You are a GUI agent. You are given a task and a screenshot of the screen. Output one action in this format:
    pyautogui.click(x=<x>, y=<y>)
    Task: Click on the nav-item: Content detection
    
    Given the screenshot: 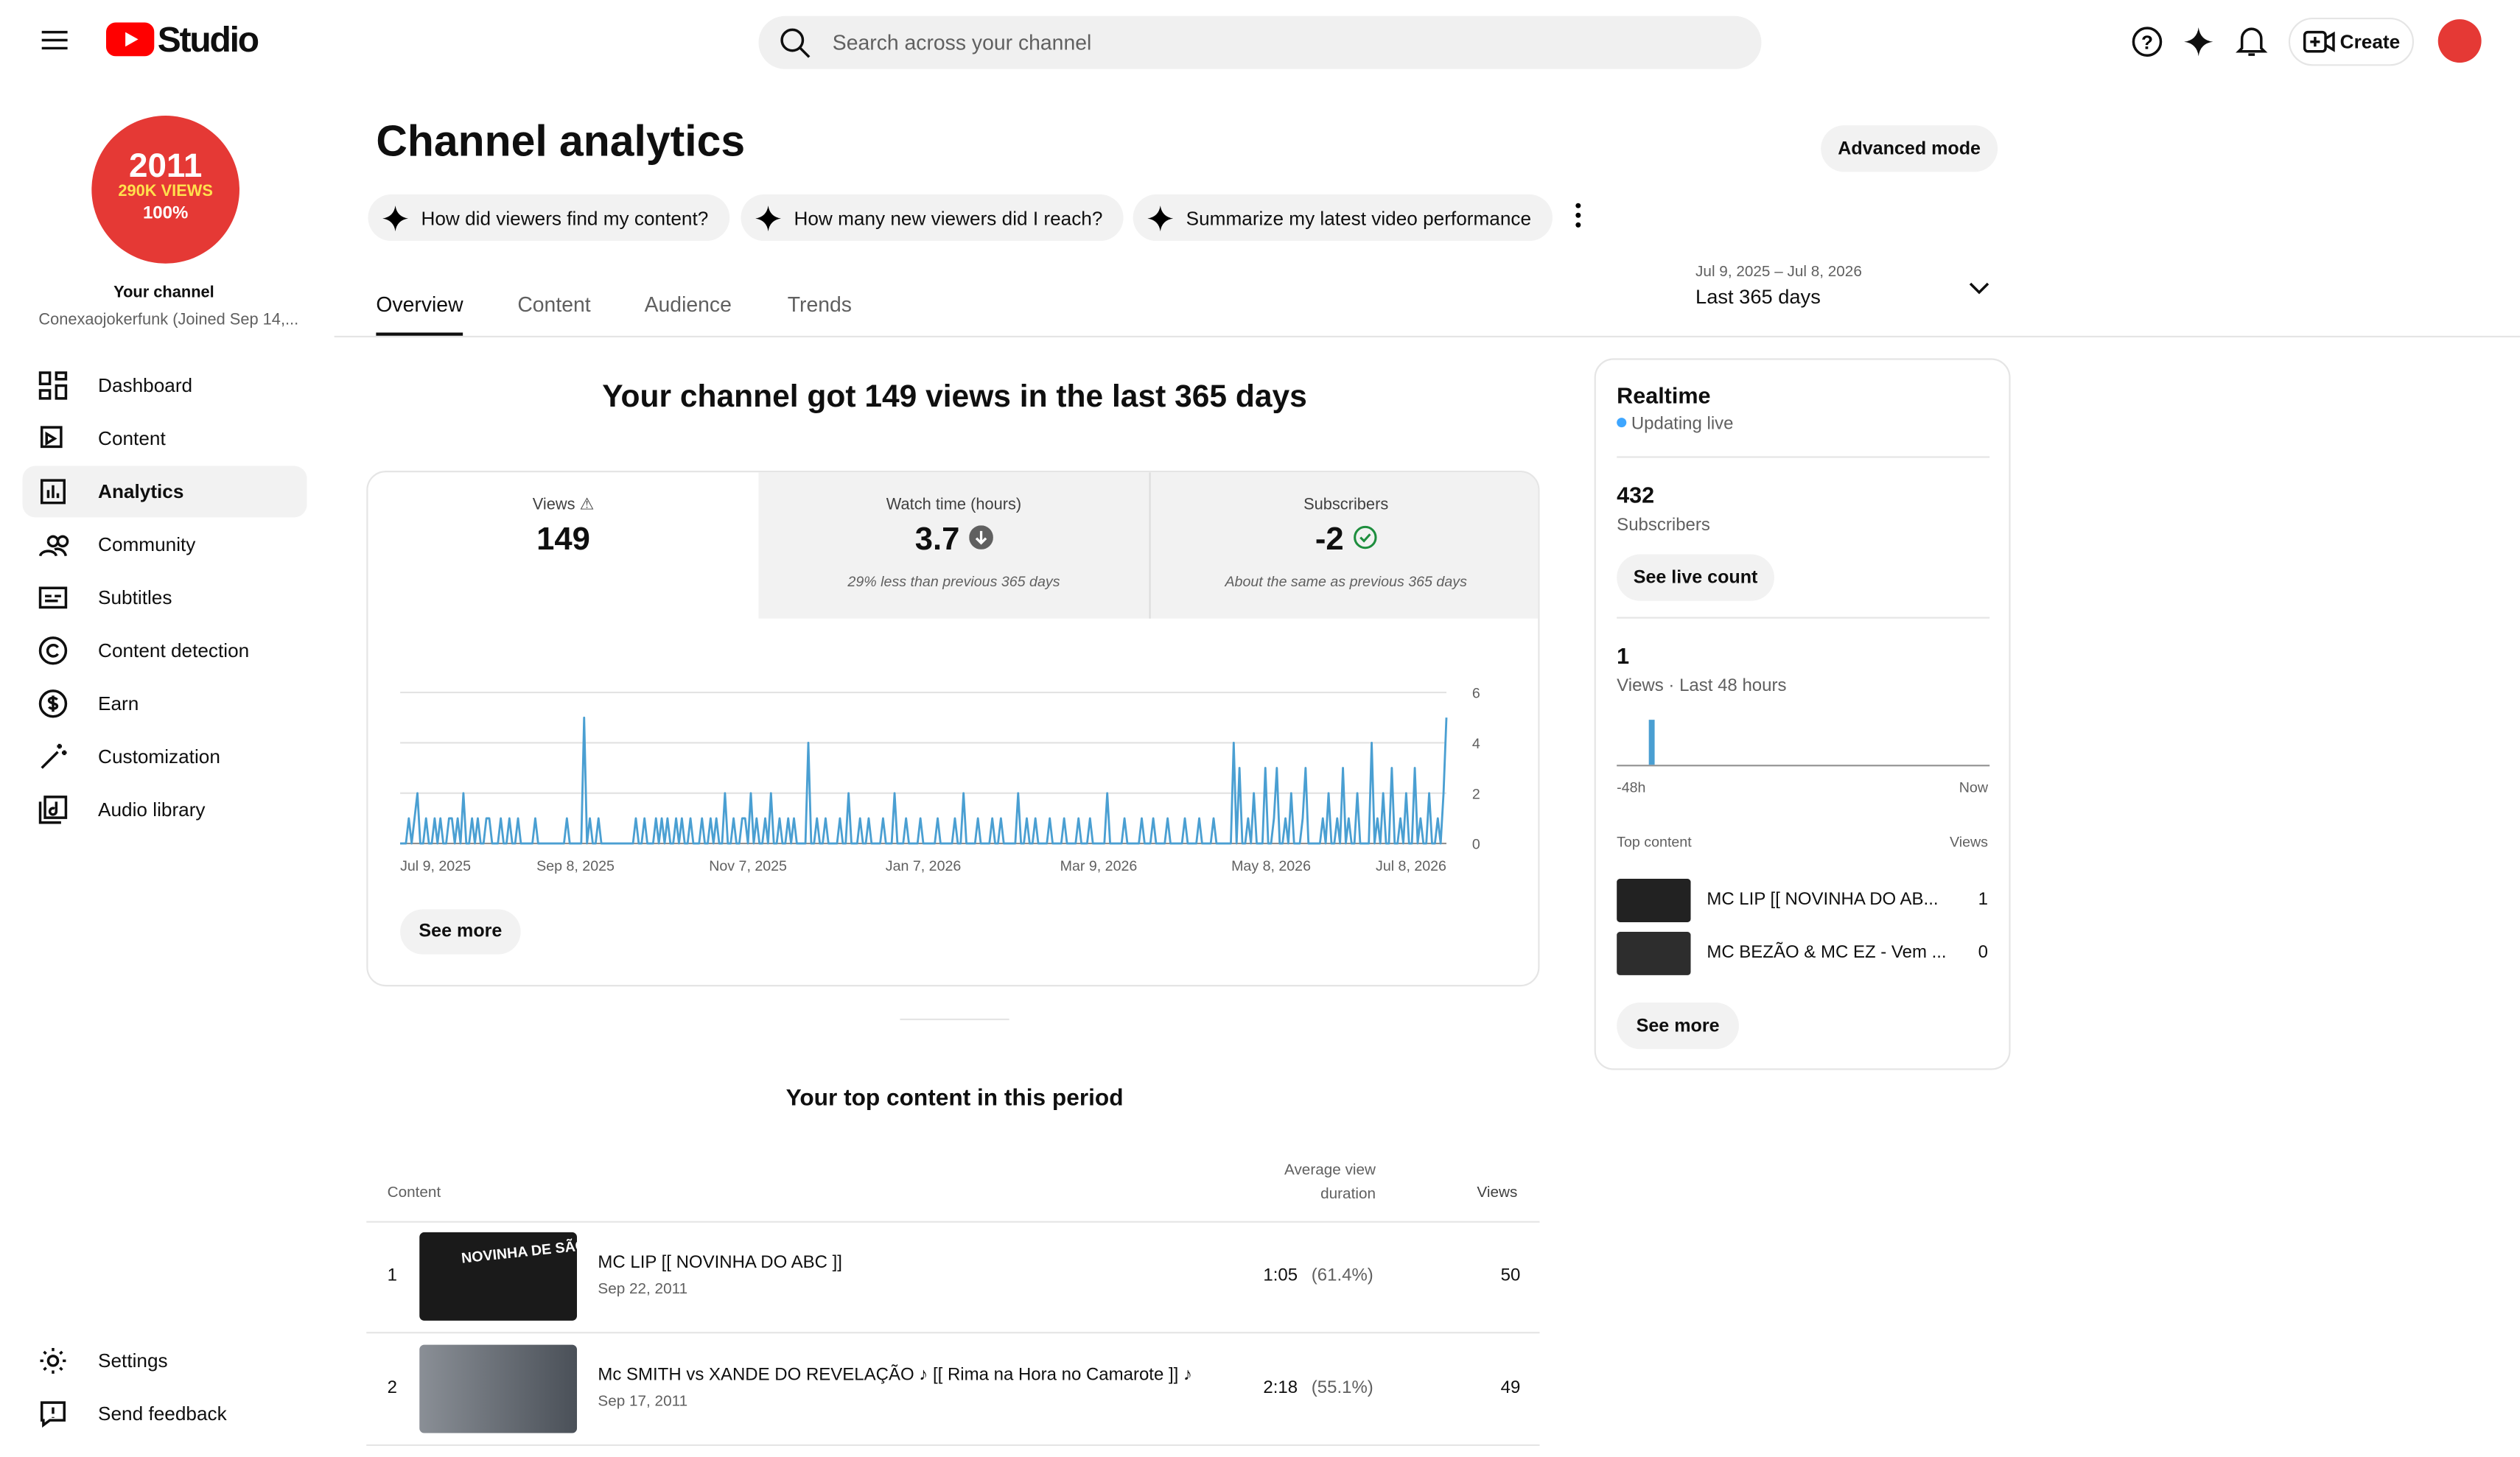 What is the action you would take?
    pyautogui.click(x=165, y=650)
    